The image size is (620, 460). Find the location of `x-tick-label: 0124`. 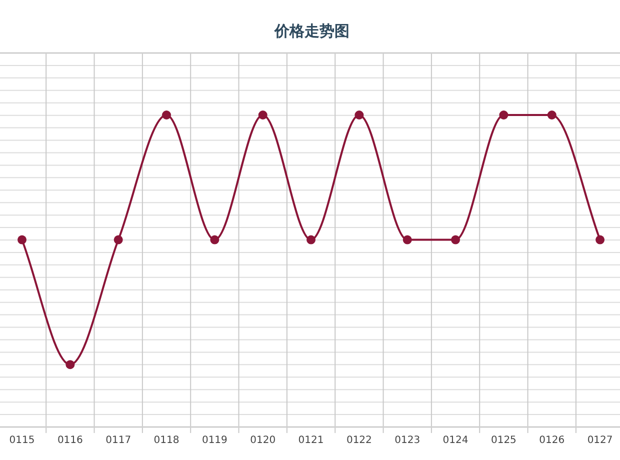

x-tick-label: 0124 is located at coordinates (455, 440).